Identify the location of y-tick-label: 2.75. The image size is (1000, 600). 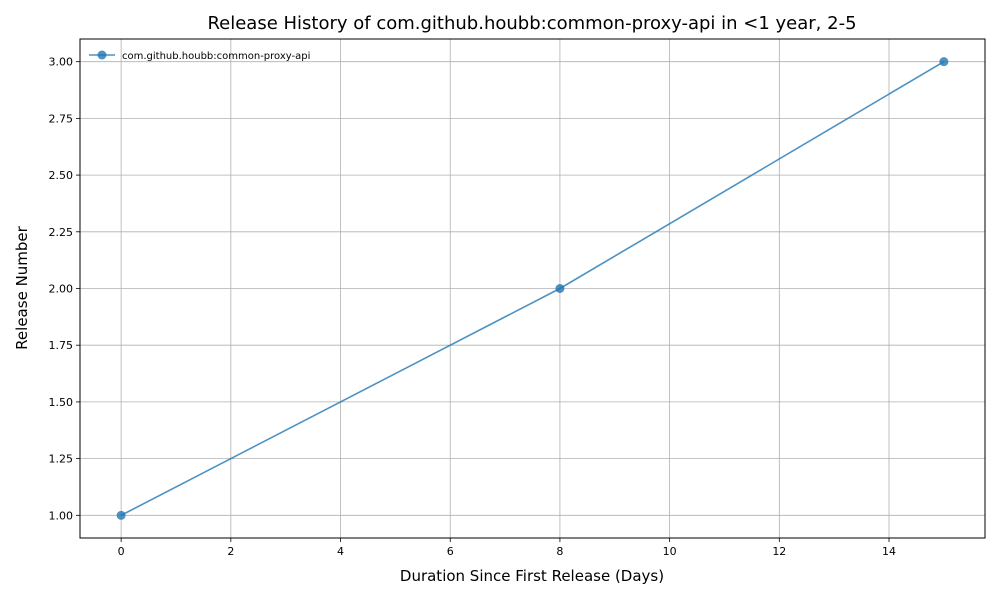
(61, 118).